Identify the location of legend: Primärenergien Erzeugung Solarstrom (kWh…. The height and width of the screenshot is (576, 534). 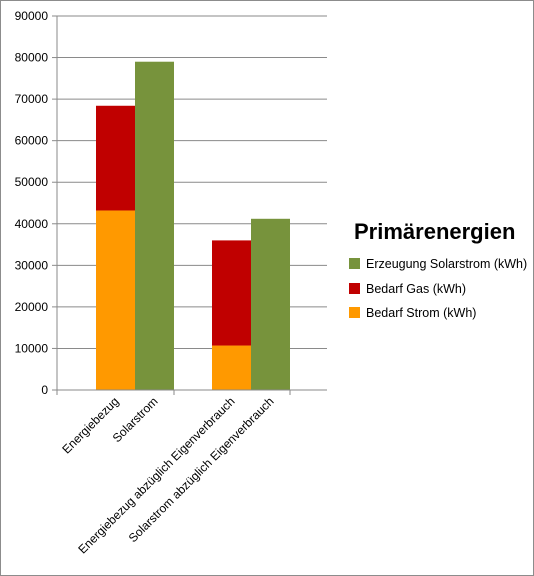
(438, 269).